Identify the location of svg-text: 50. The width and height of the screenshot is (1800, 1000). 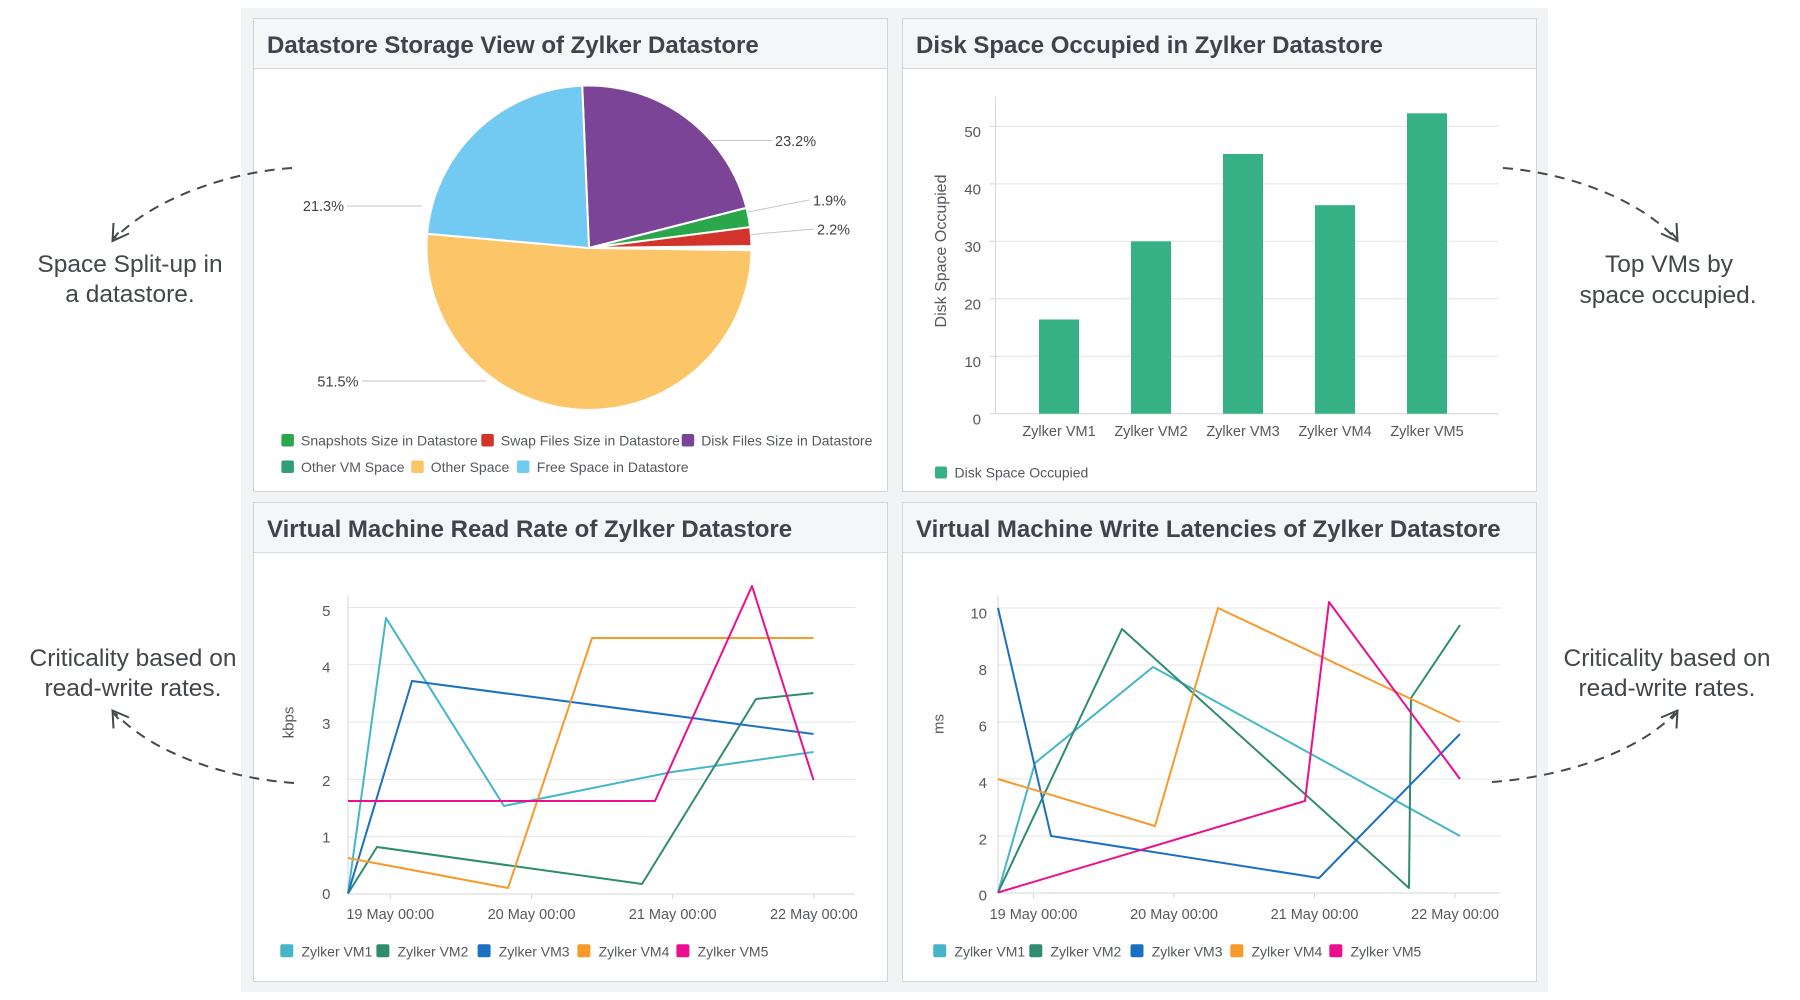
(972, 132).